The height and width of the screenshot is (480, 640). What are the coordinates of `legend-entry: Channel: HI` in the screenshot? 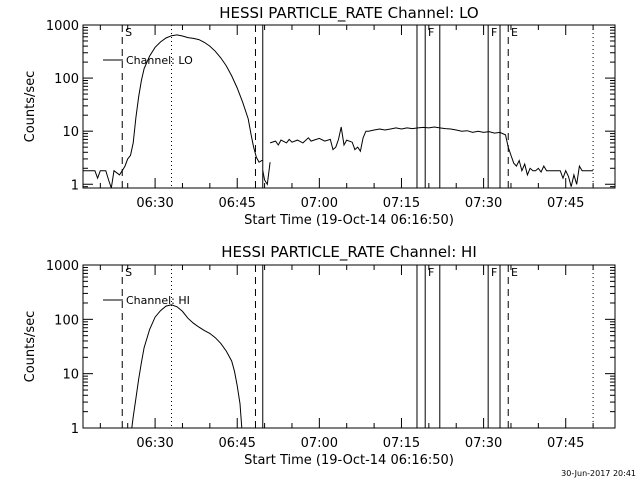 It's located at (158, 300).